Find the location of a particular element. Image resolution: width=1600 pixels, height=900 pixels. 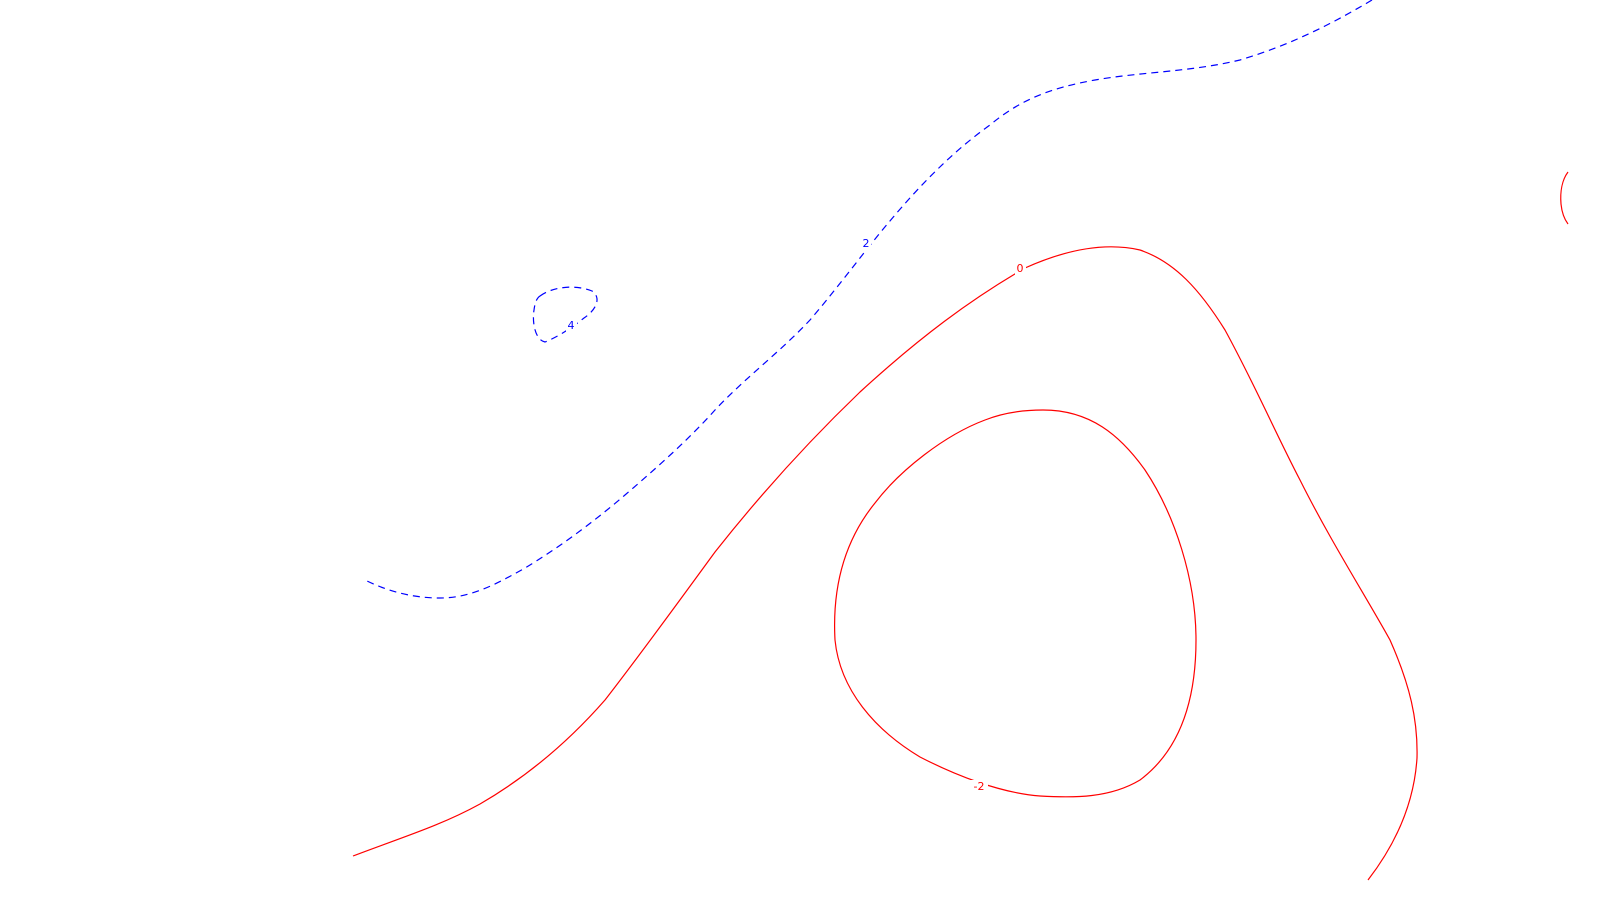

contour-label-neg-2: -2 is located at coordinates (979, 787).